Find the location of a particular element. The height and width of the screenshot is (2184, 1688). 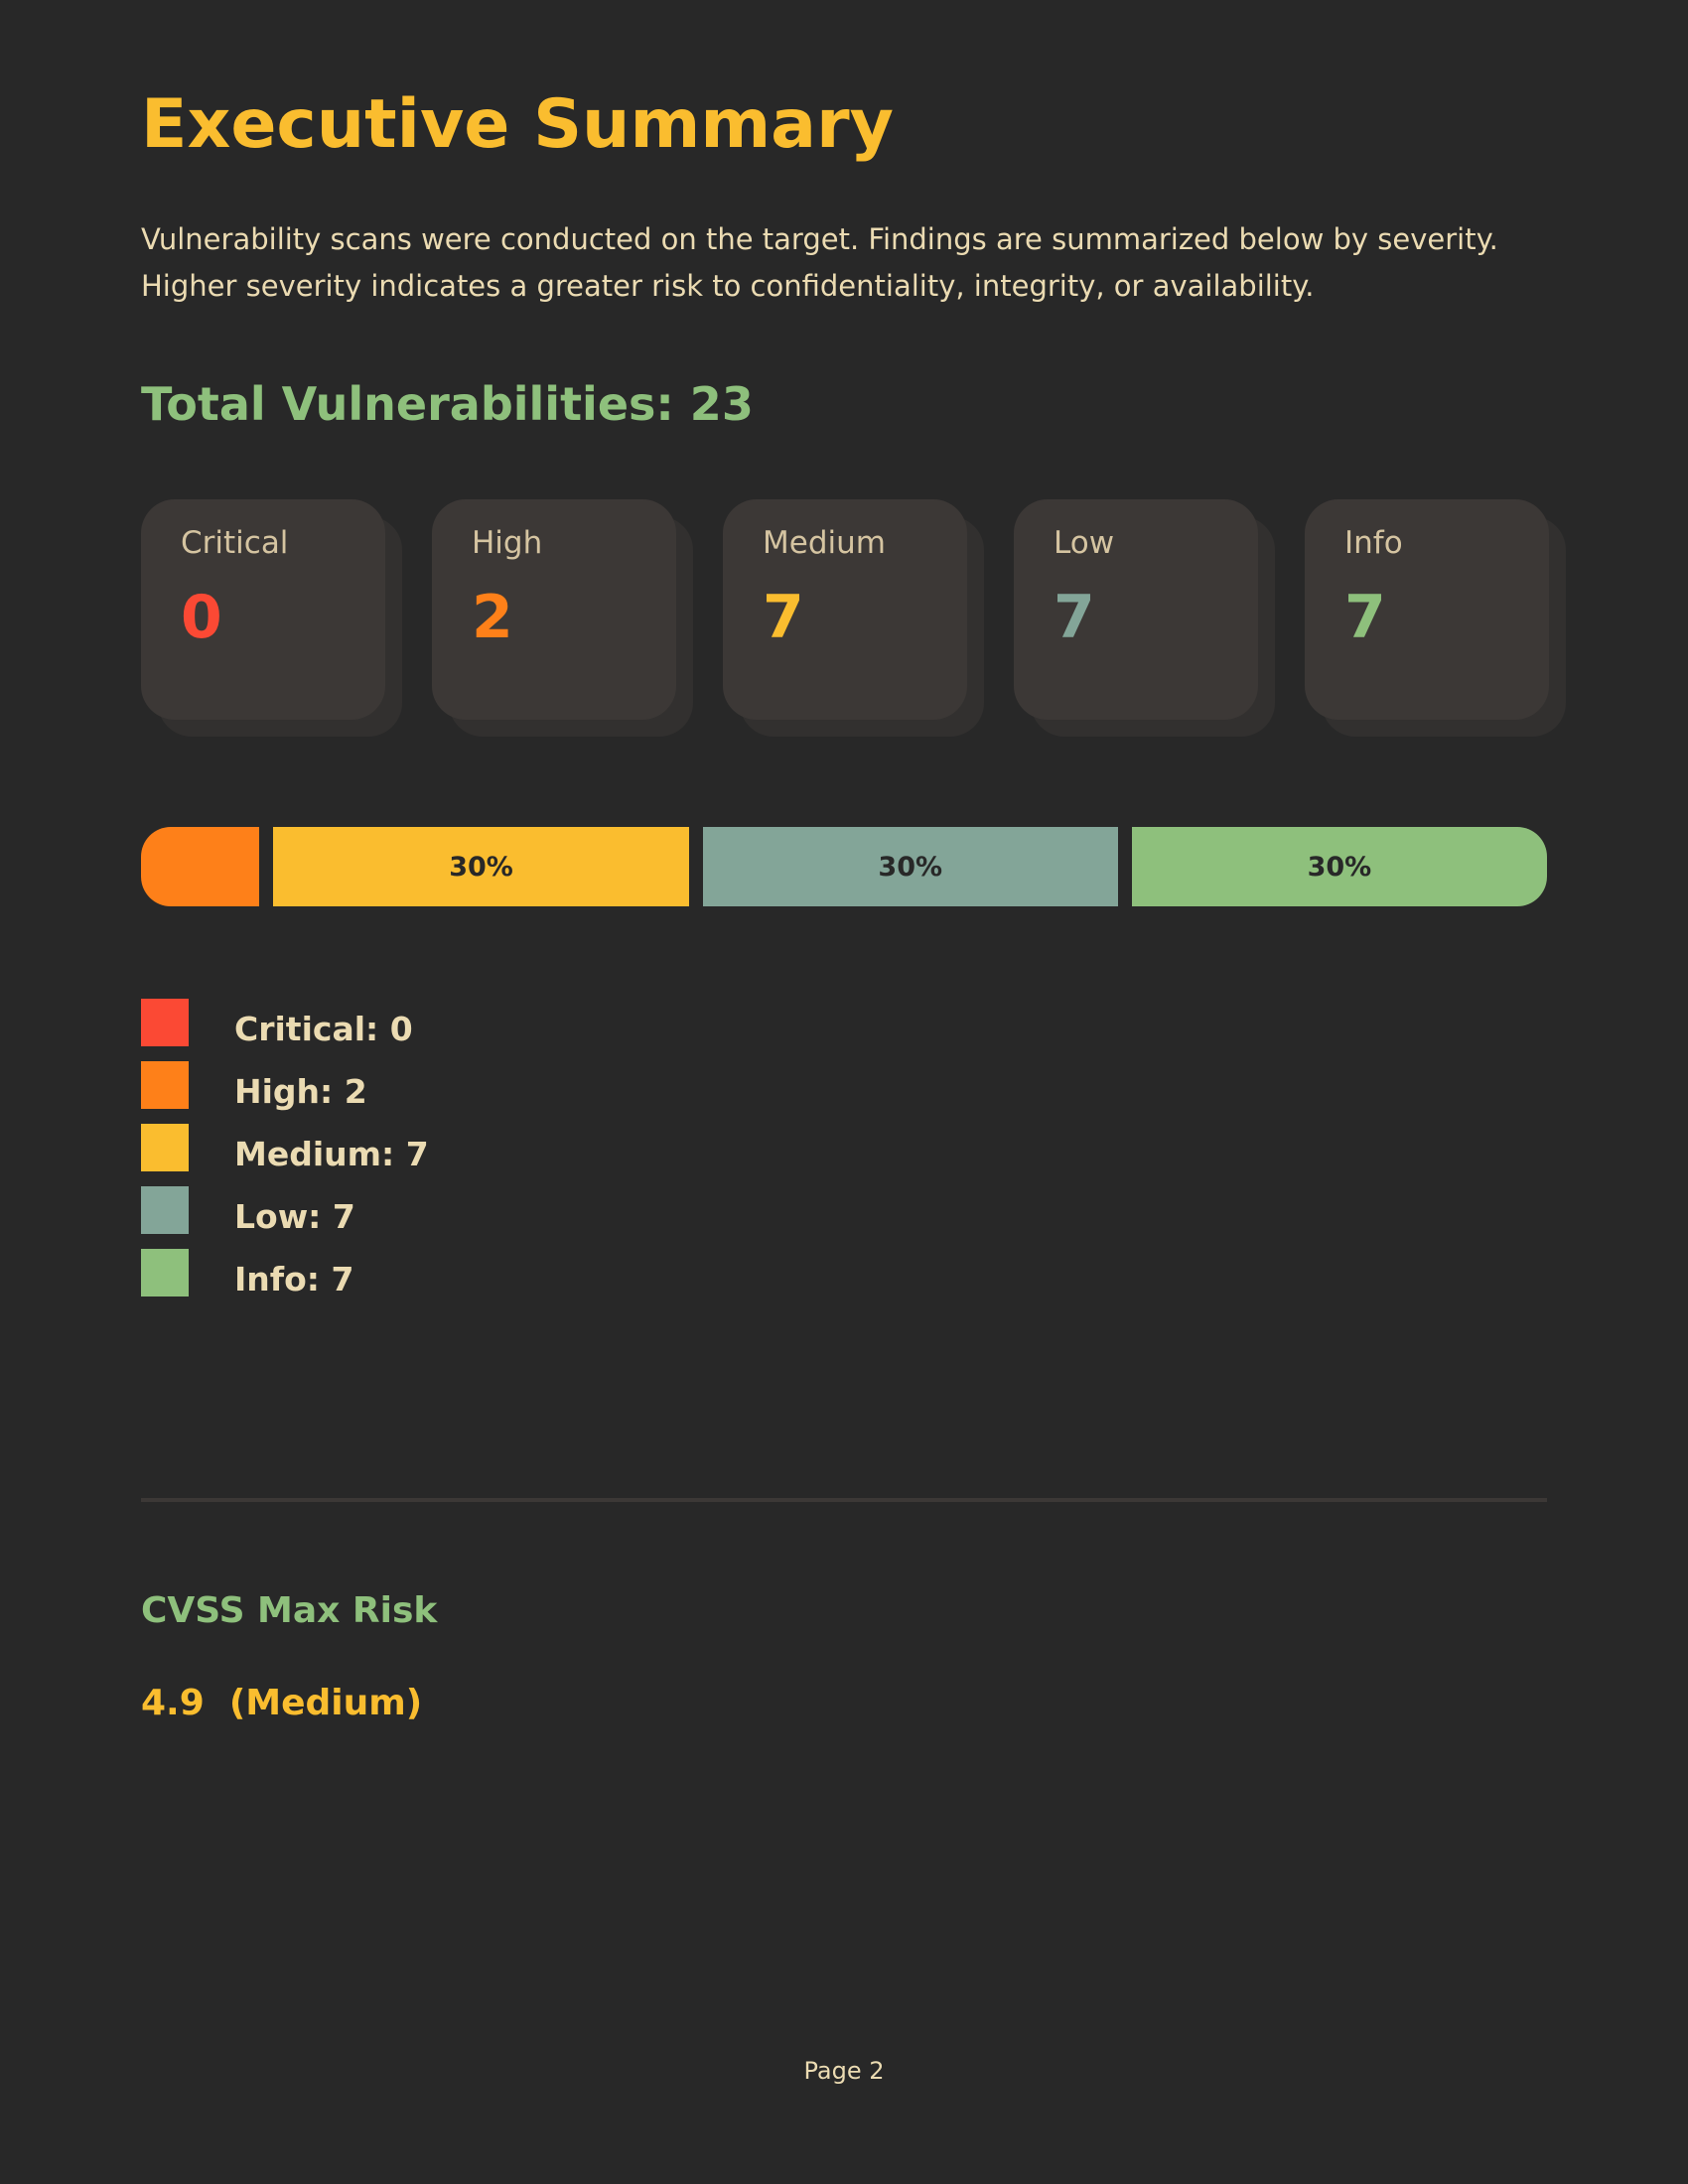

severity-card: Critical 0 is located at coordinates (263, 609).